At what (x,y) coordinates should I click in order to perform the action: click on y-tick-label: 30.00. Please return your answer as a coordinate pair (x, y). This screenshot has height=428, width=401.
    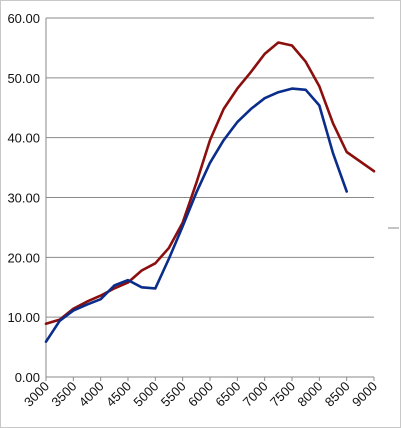
    Looking at the image, I should click on (23, 198).